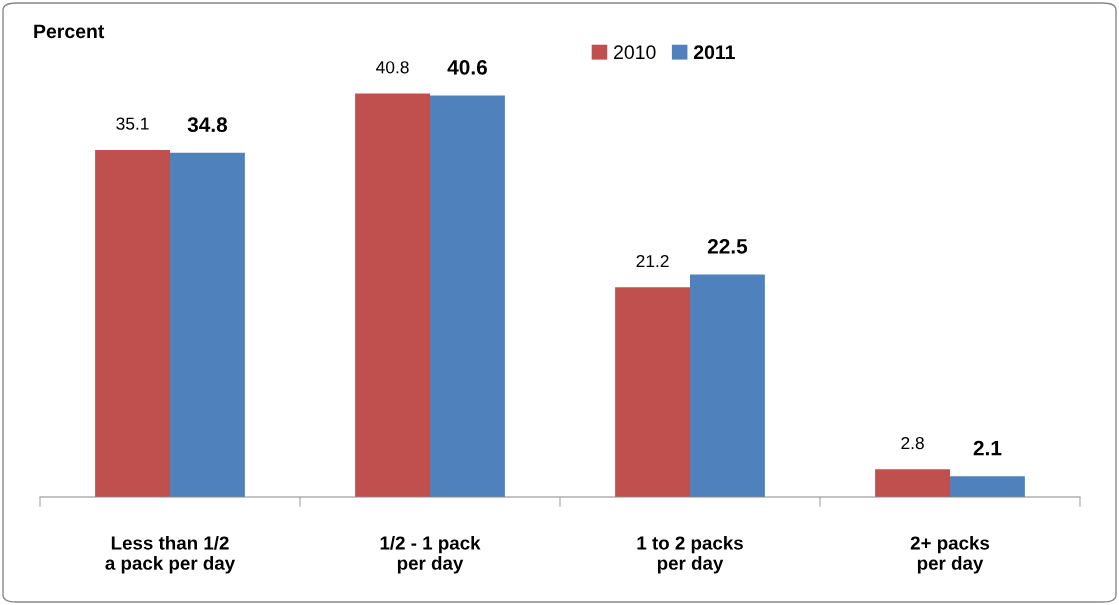 The image size is (1119, 605). Describe the element at coordinates (727, 246) in the screenshot. I see `data-label: 22.5` at that location.